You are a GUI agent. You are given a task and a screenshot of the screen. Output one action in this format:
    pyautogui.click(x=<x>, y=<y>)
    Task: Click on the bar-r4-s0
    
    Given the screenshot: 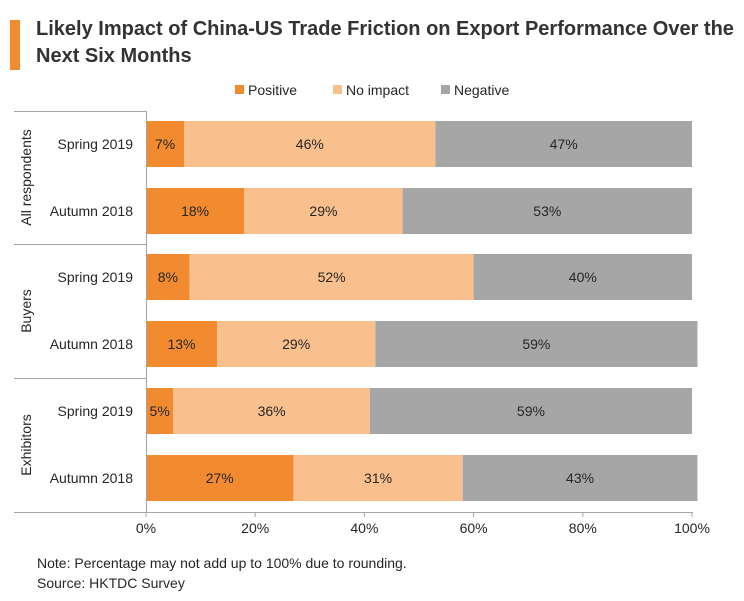 What is the action you would take?
    pyautogui.click(x=160, y=411)
    